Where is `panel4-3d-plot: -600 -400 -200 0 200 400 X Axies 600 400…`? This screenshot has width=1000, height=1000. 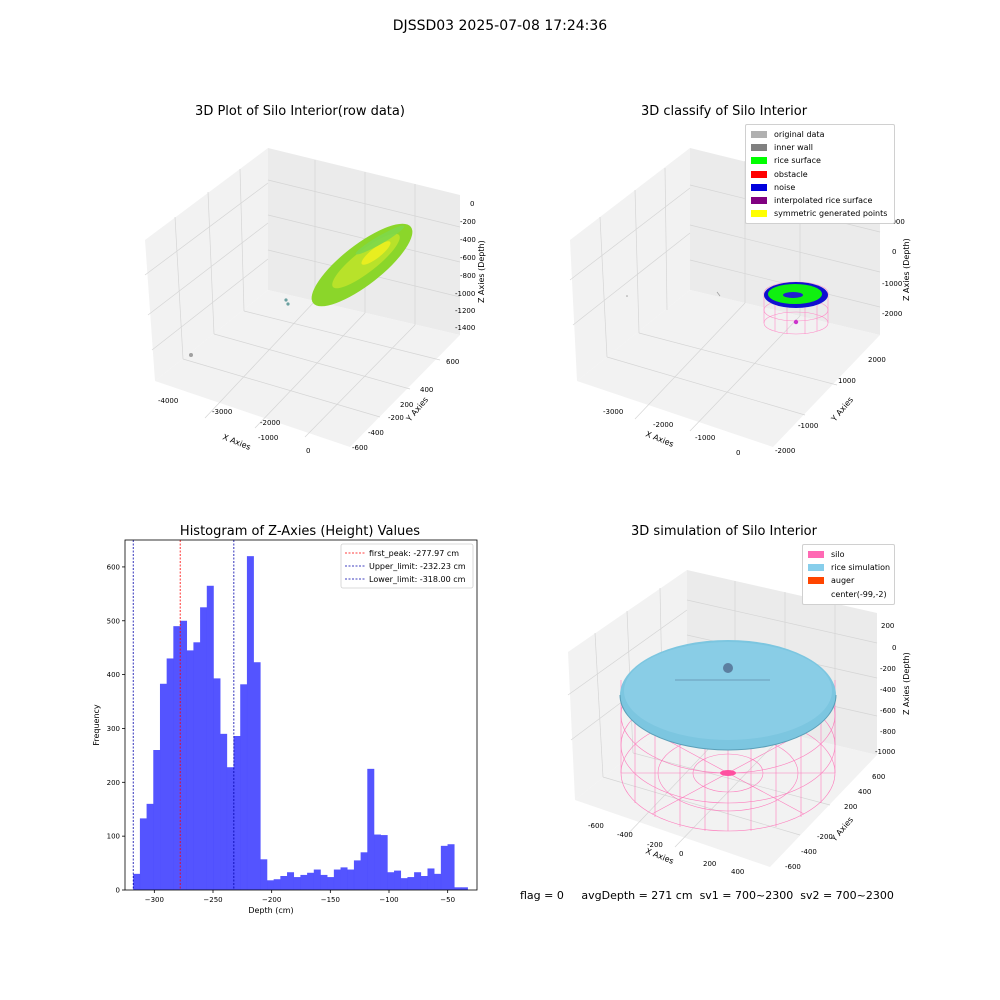
panel4-3d-plot: -600 -400 -200 0 200 400 X Axies 600 400… is located at coordinates (739, 723).